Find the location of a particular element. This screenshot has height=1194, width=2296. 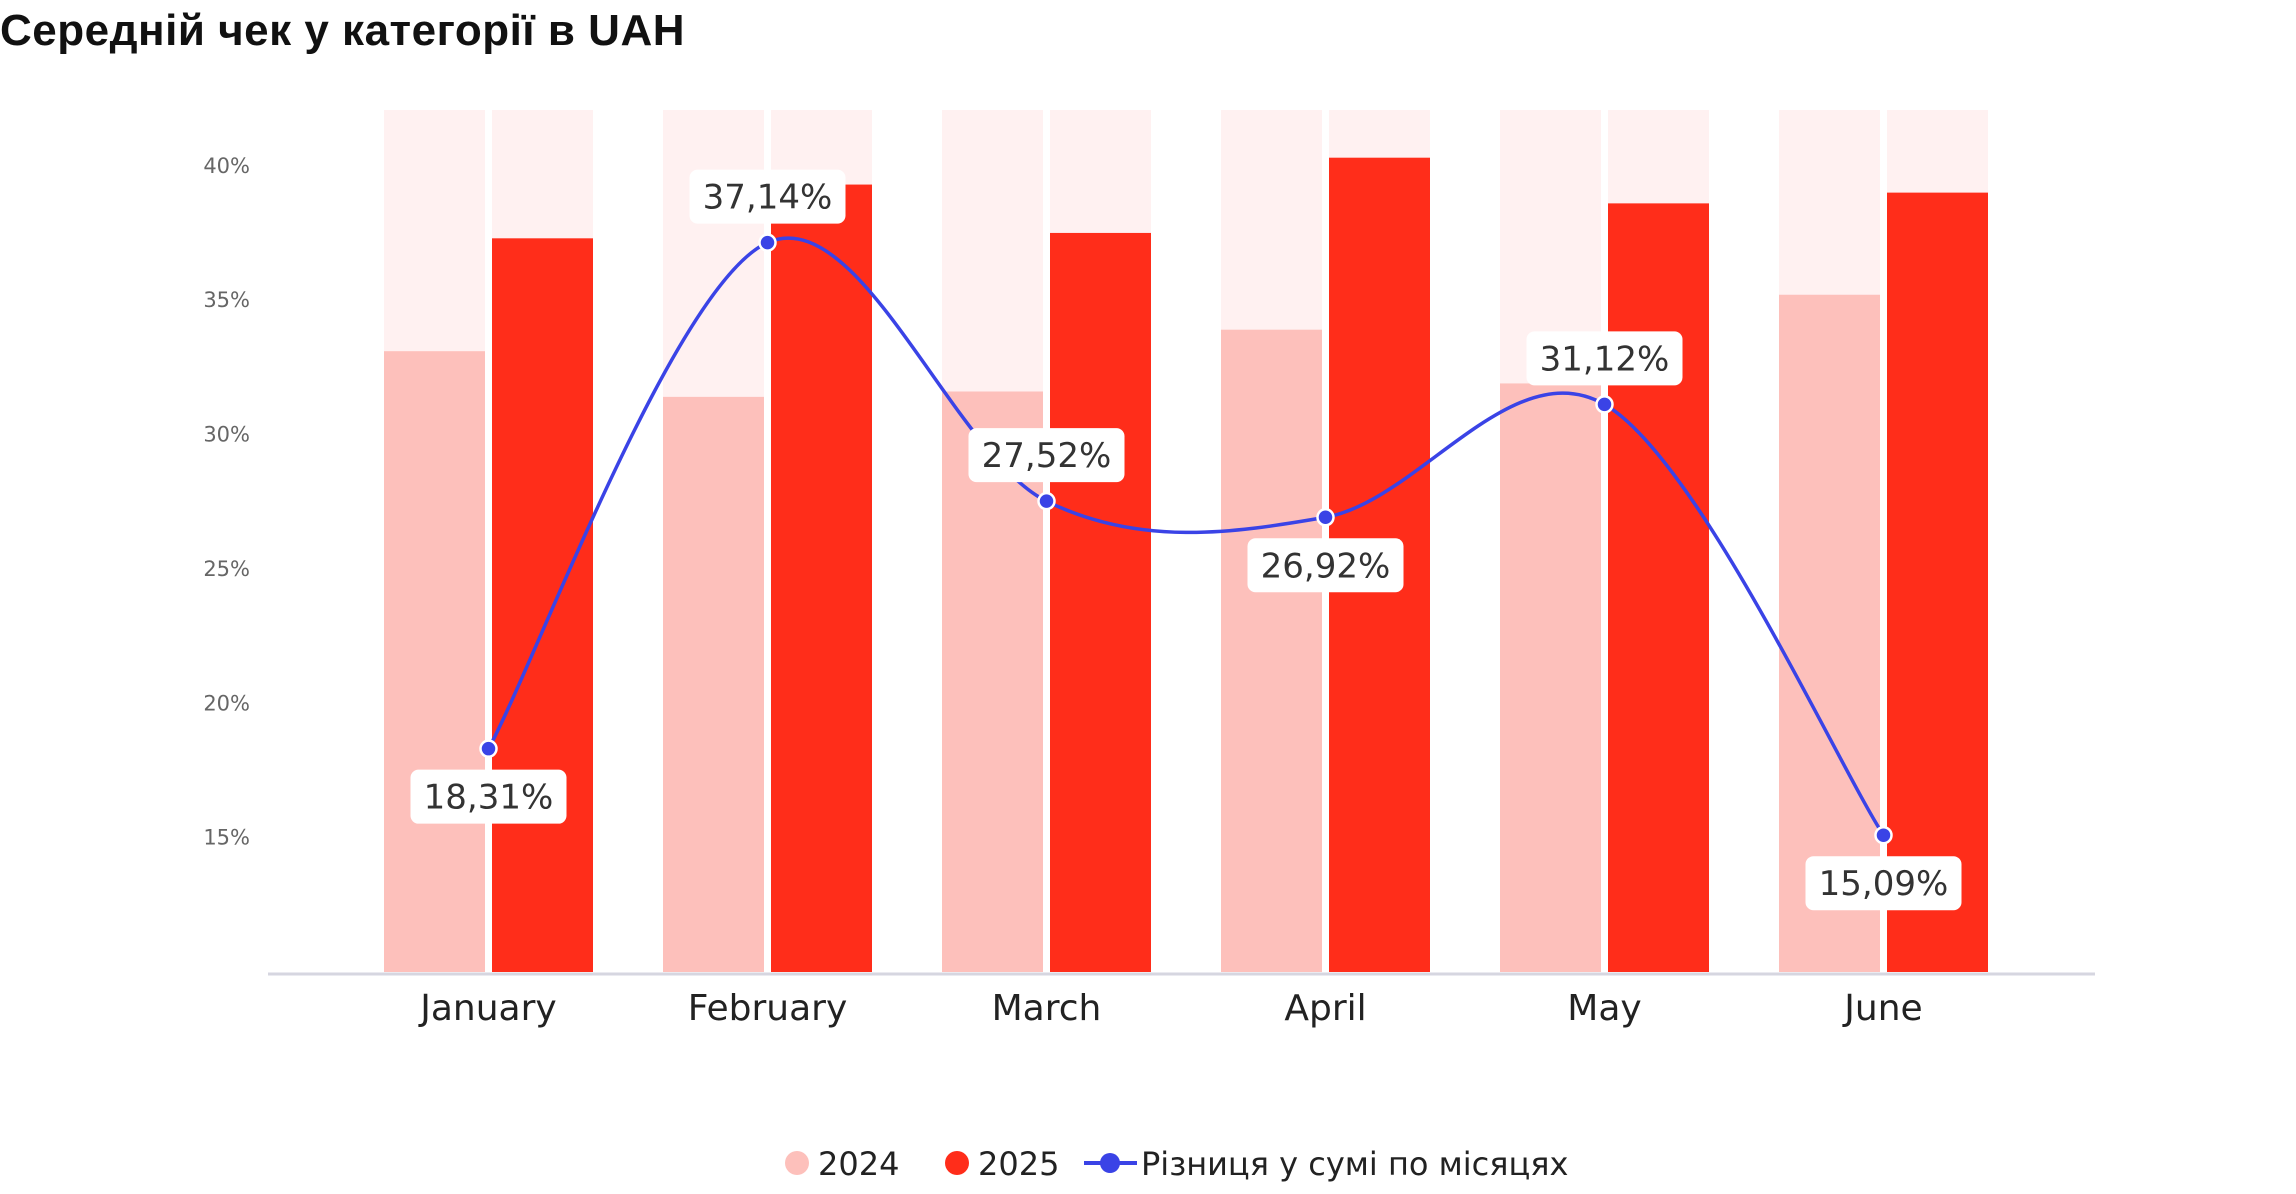

bar-2025-february is located at coordinates (821, 578).